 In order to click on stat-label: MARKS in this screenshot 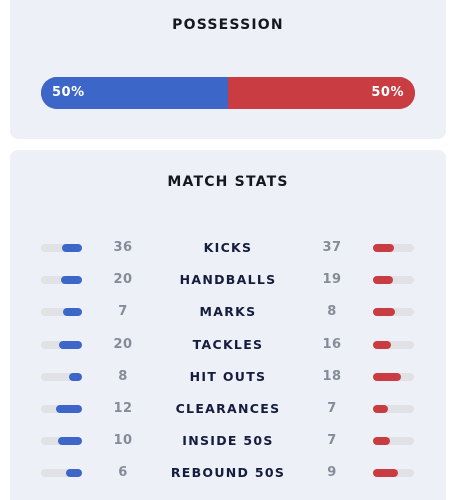, I will do `click(228, 312)`.